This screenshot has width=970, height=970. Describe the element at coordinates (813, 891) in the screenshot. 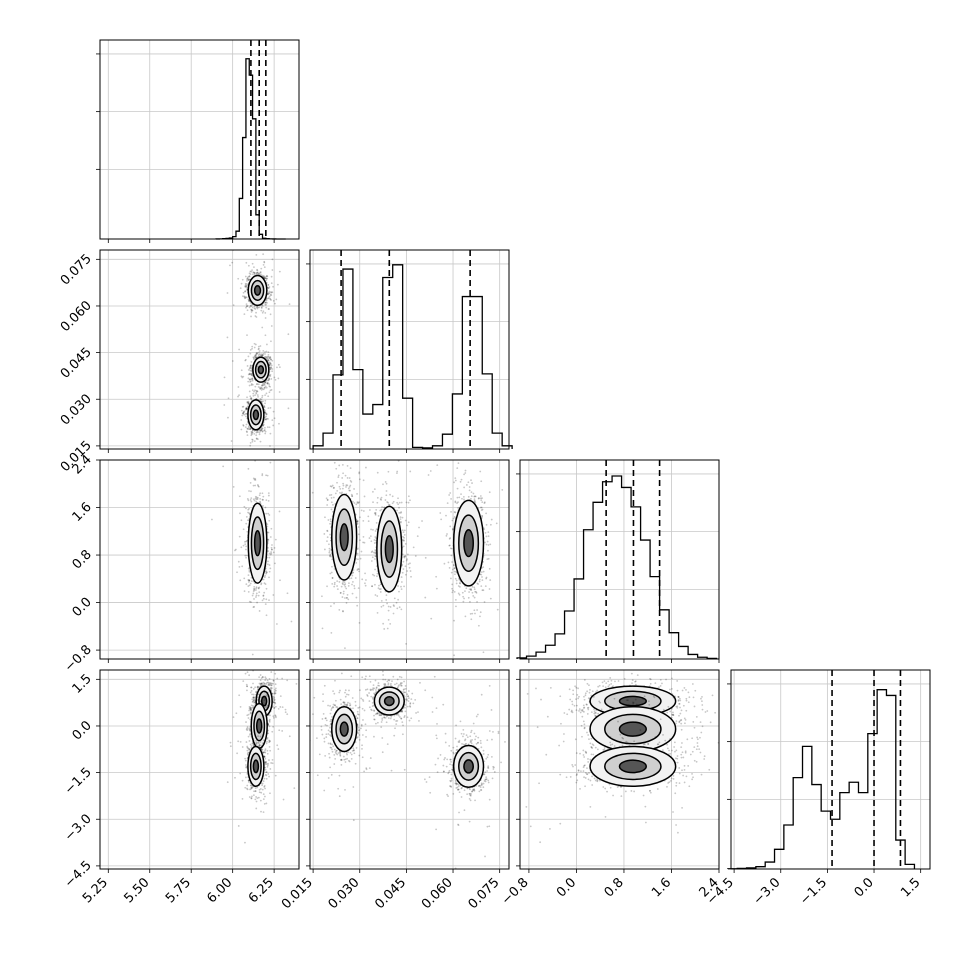

I see `x-tick-label: −1.5` at that location.